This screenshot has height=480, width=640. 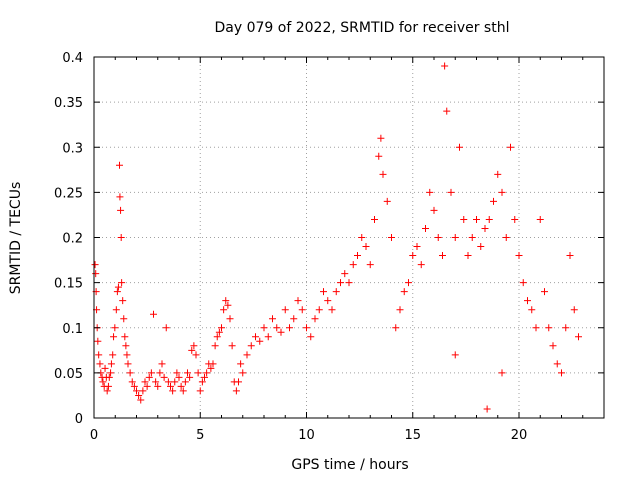 I want to click on y-axis-label: SRMTID / TECUs, so click(x=16, y=238).